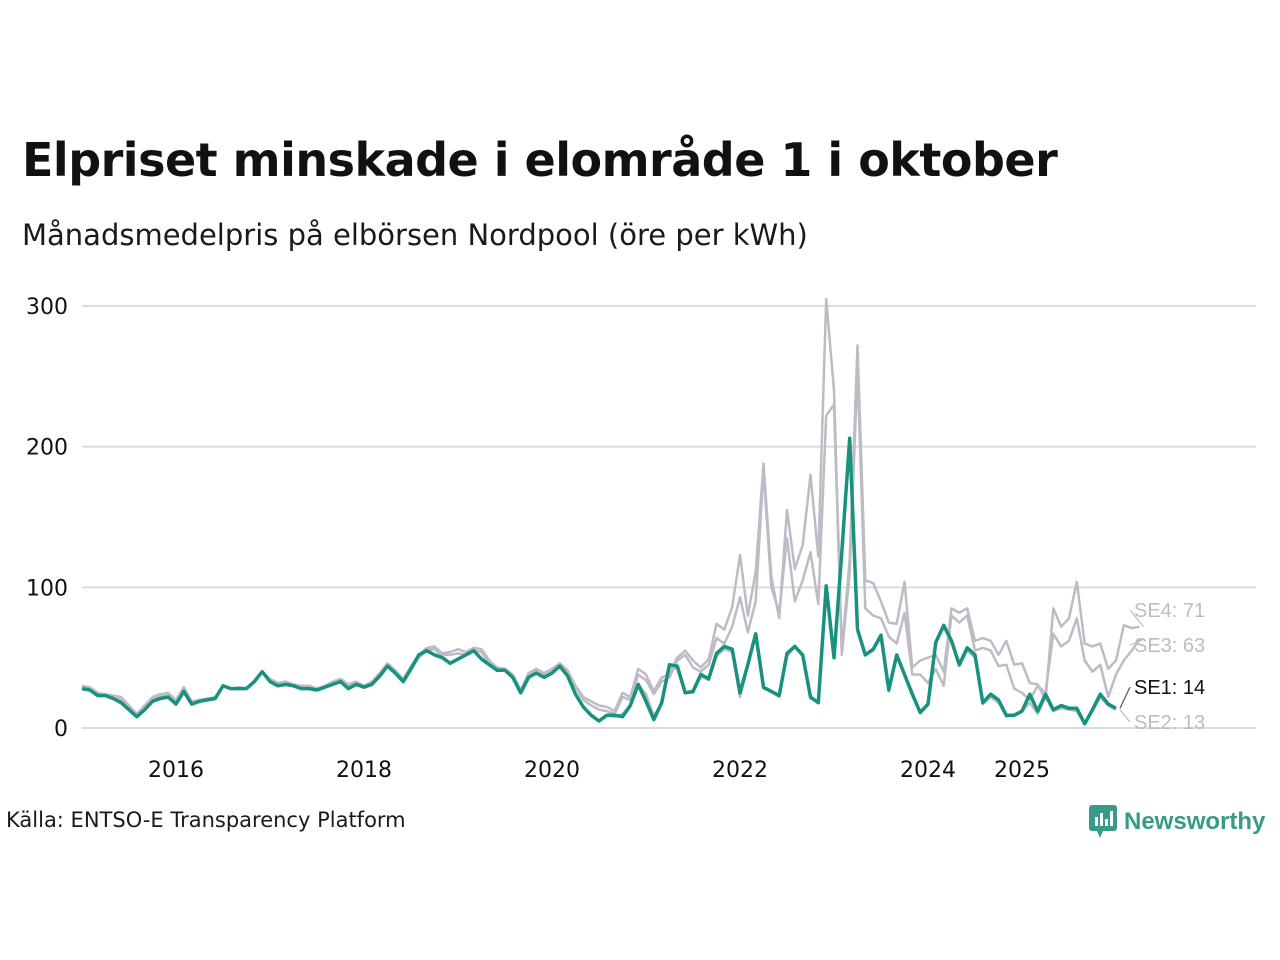 The image size is (1280, 960). What do you see at coordinates (1136, 642) in the screenshot?
I see `leader-line-se3` at bounding box center [1136, 642].